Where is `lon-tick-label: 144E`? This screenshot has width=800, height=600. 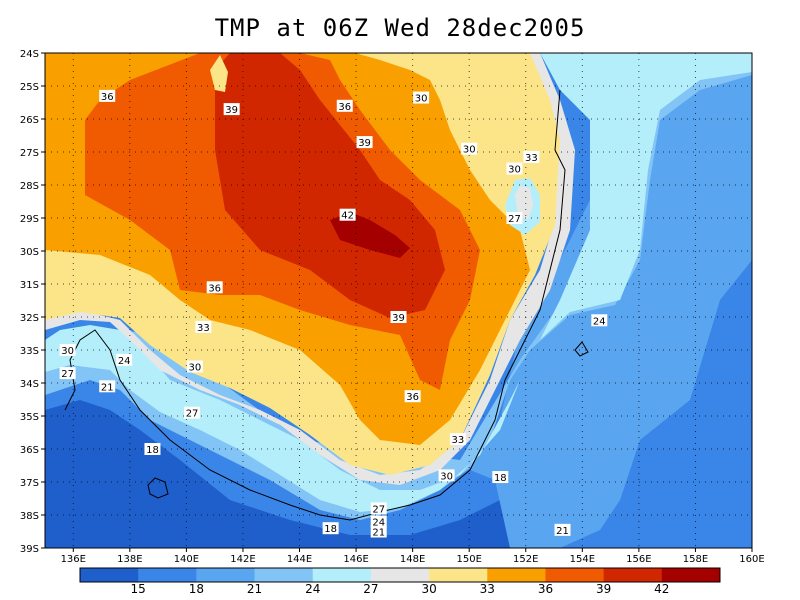 lon-tick-label: 144E is located at coordinates (299, 559).